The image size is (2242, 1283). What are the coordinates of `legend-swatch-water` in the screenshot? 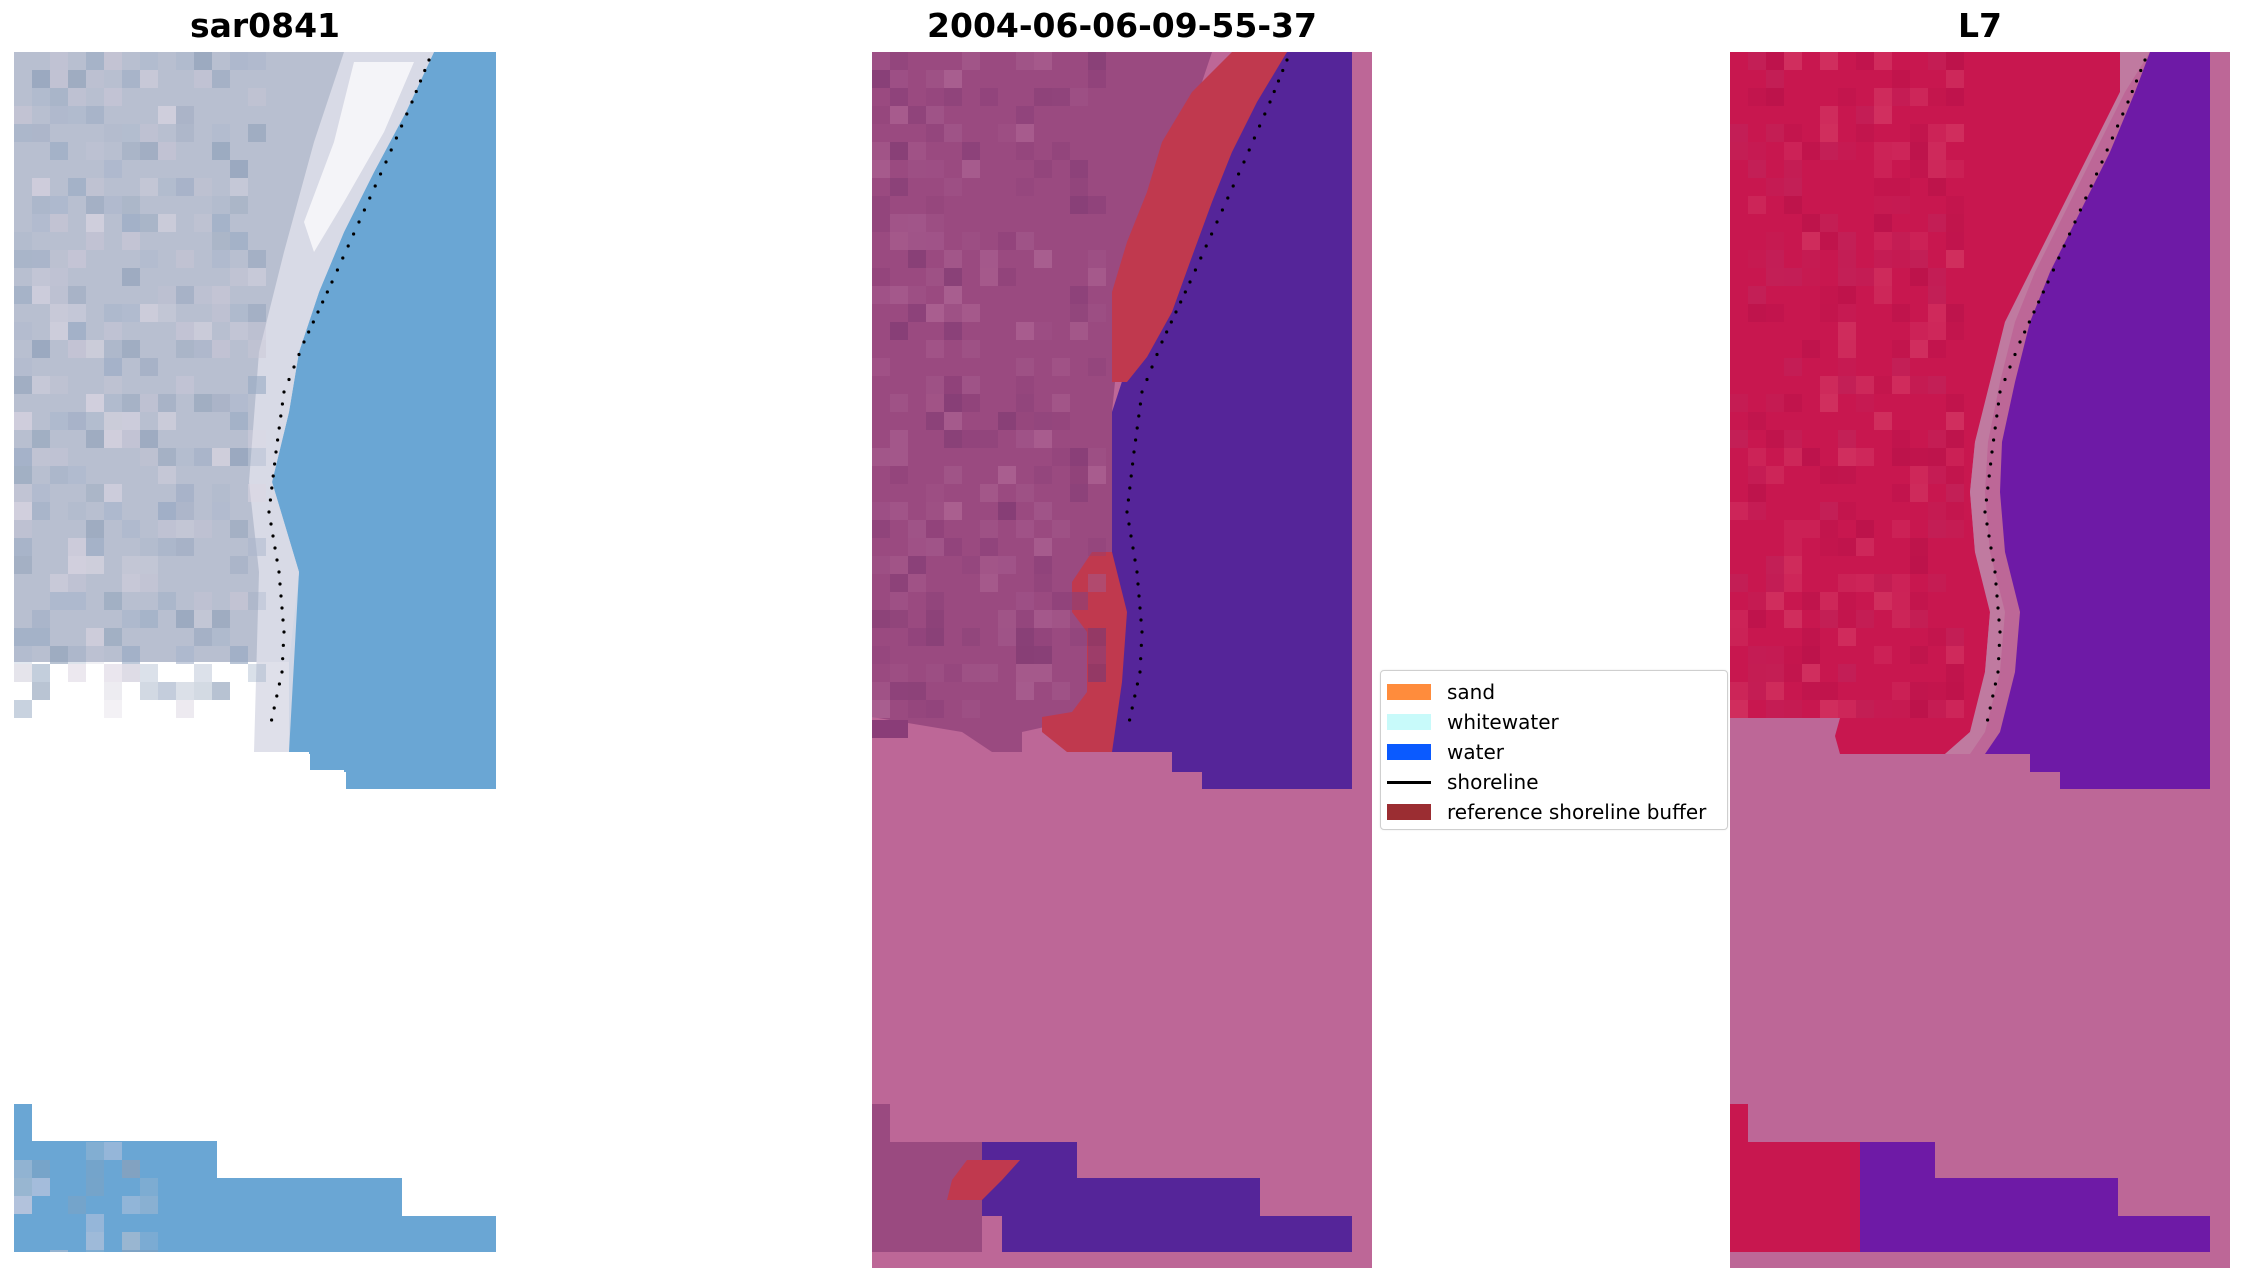 It's located at (1409, 752).